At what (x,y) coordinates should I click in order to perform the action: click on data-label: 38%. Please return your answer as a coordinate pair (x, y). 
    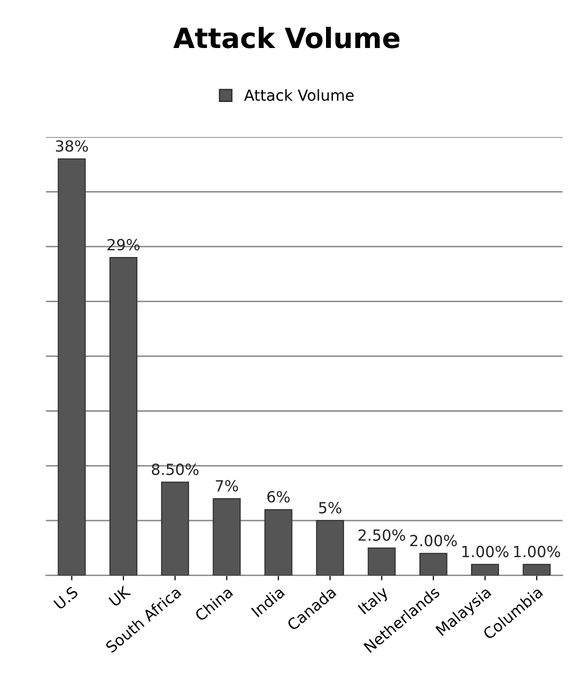
    Looking at the image, I should click on (72, 146).